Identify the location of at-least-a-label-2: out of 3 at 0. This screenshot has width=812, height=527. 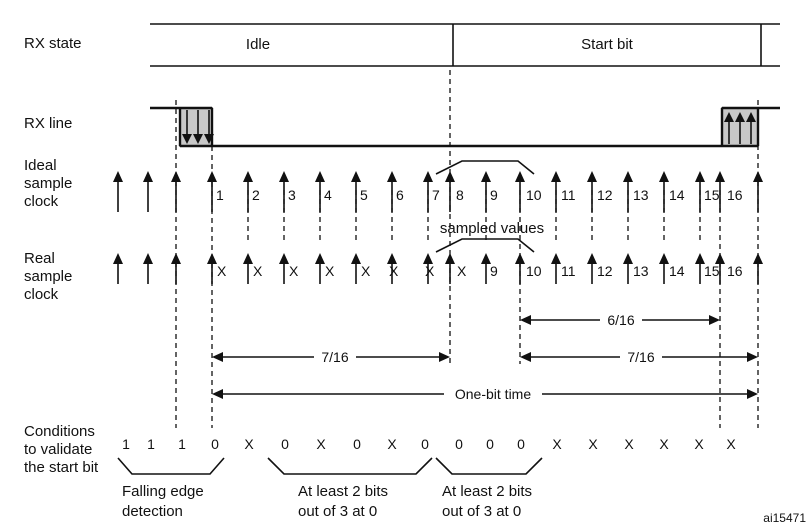
(337, 511).